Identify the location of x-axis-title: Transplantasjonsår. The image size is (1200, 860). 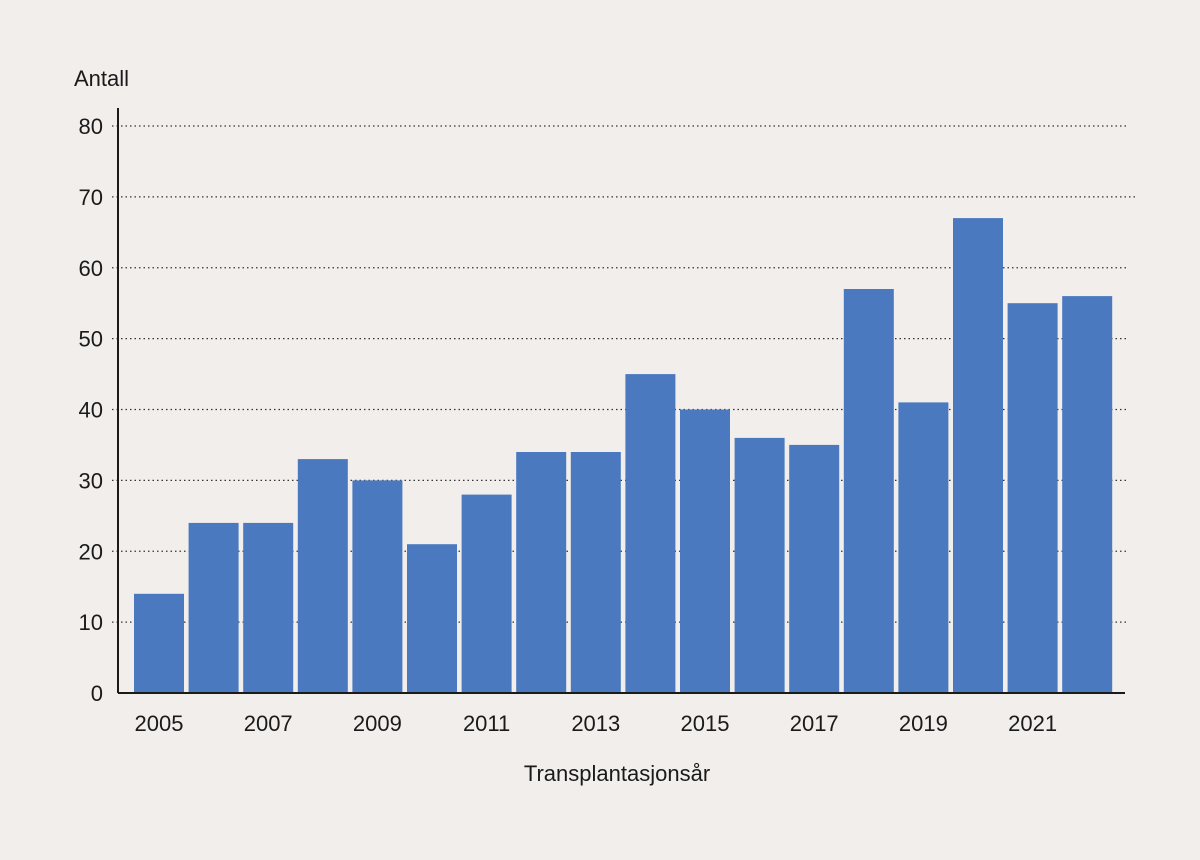
(617, 773).